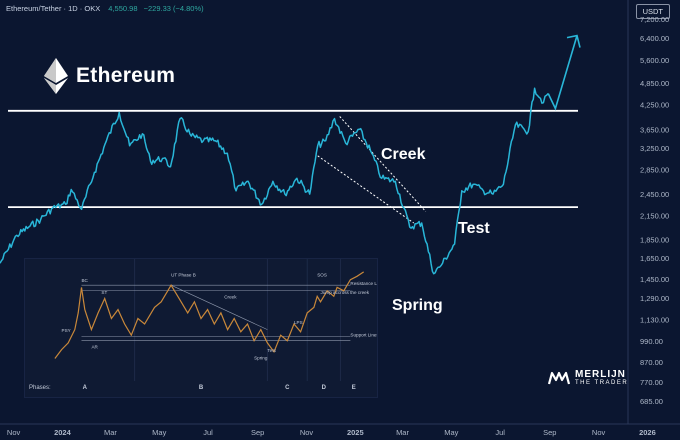  I want to click on inset-label: Test, so click(271, 350).